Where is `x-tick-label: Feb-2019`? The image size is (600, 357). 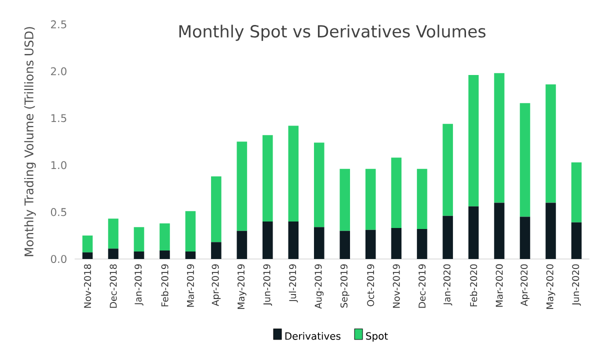 x-tick-label: Feb-2019 is located at coordinates (164, 285).